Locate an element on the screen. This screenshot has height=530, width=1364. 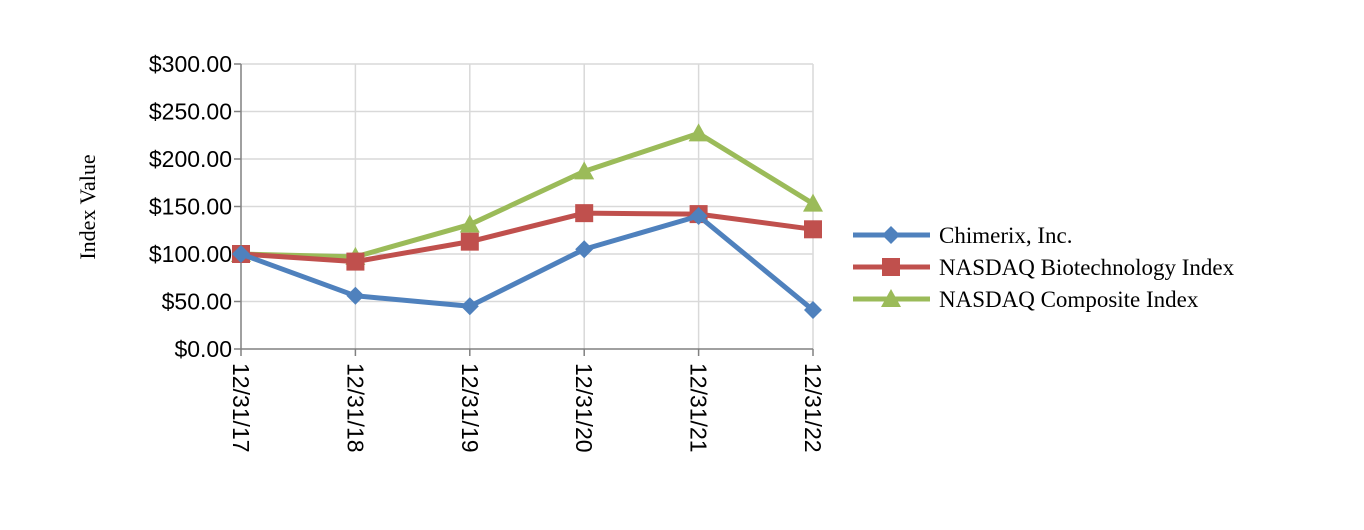
x-tick-label: 12/31/21 is located at coordinates (699, 408).